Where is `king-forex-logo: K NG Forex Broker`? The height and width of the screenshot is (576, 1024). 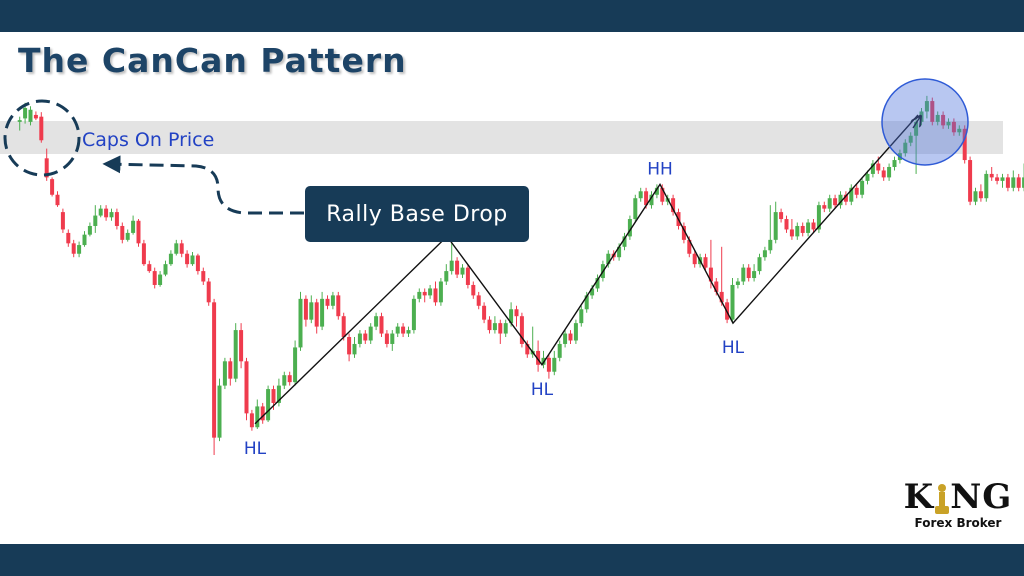
king-forex-logo: K NG Forex Broker is located at coordinates (958, 505).